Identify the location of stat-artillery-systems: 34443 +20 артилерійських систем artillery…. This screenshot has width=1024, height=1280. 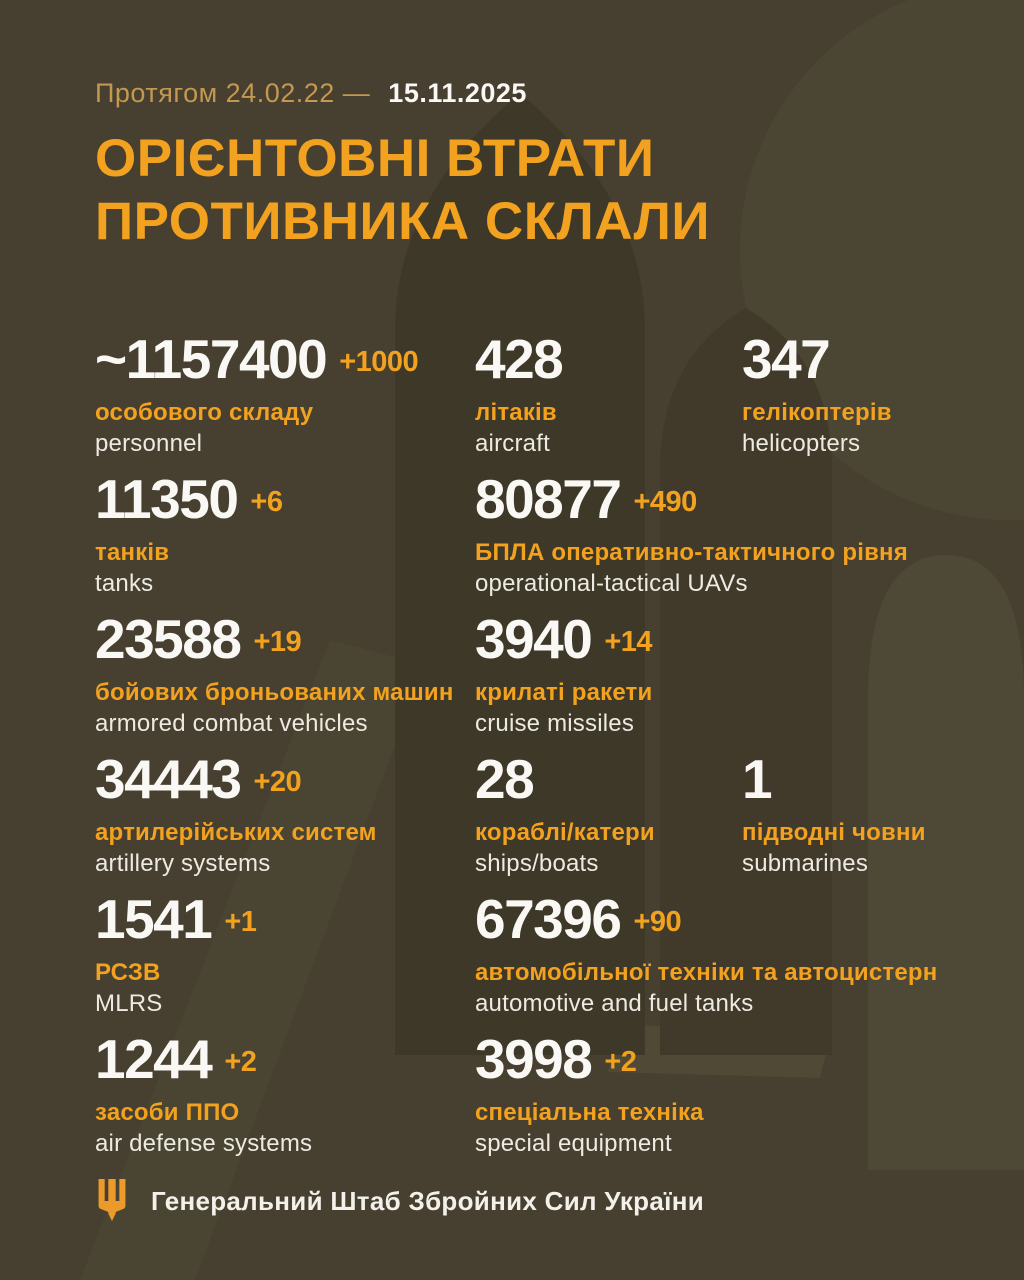
(285, 812).